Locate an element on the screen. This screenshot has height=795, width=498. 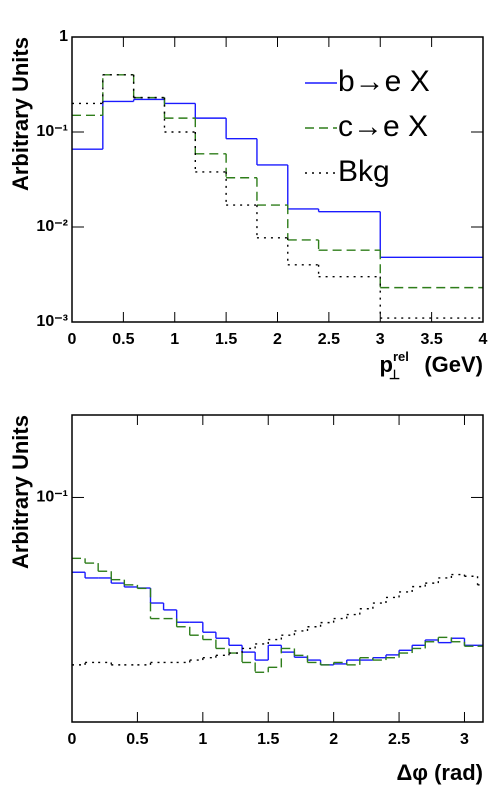
x-label-base: p is located at coordinates (386, 364).